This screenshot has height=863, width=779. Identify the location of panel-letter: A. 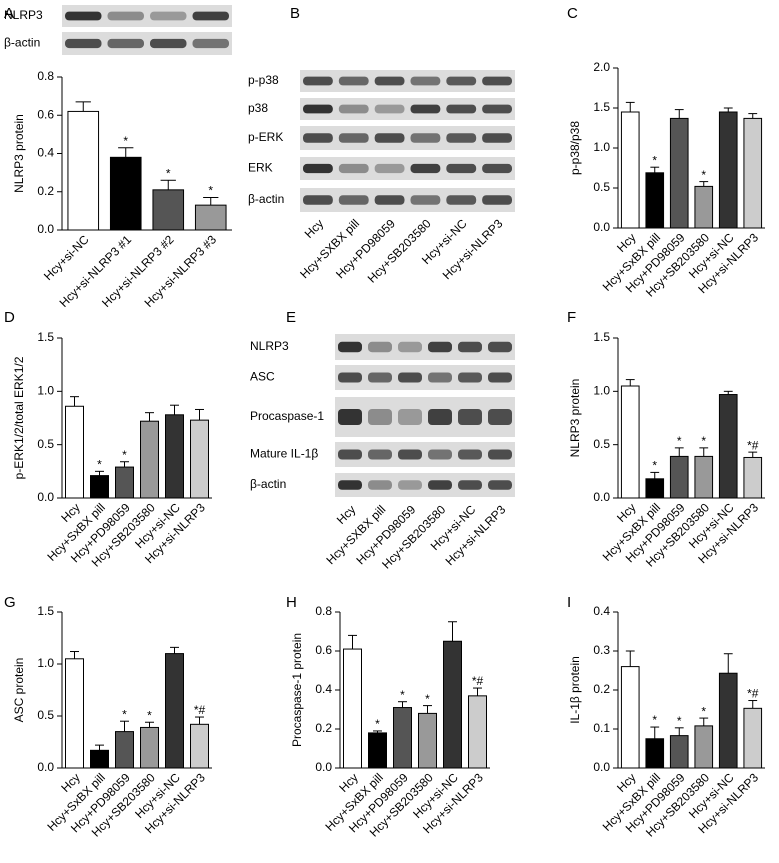
(9, 13).